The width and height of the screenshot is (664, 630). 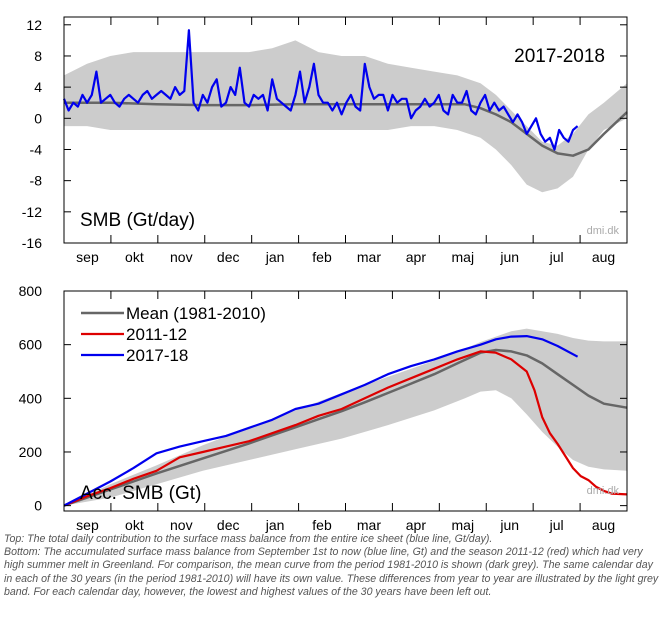 I want to click on accumulated-smb-month-label: apr, so click(x=416, y=525).